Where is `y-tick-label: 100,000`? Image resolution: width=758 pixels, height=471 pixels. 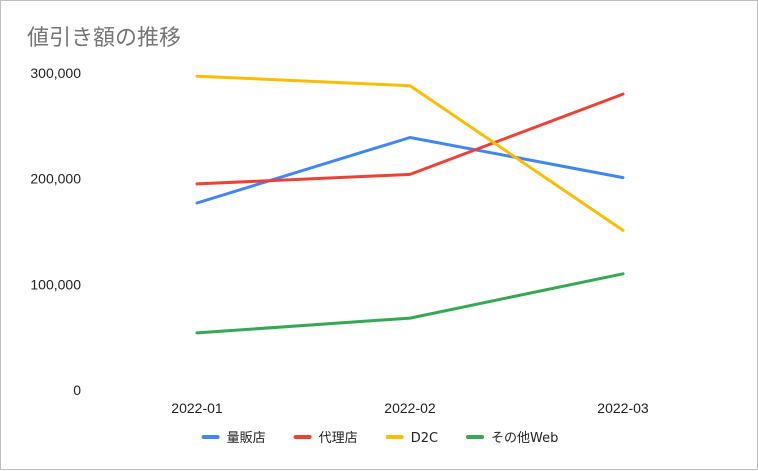 y-tick-label: 100,000 is located at coordinates (55, 284).